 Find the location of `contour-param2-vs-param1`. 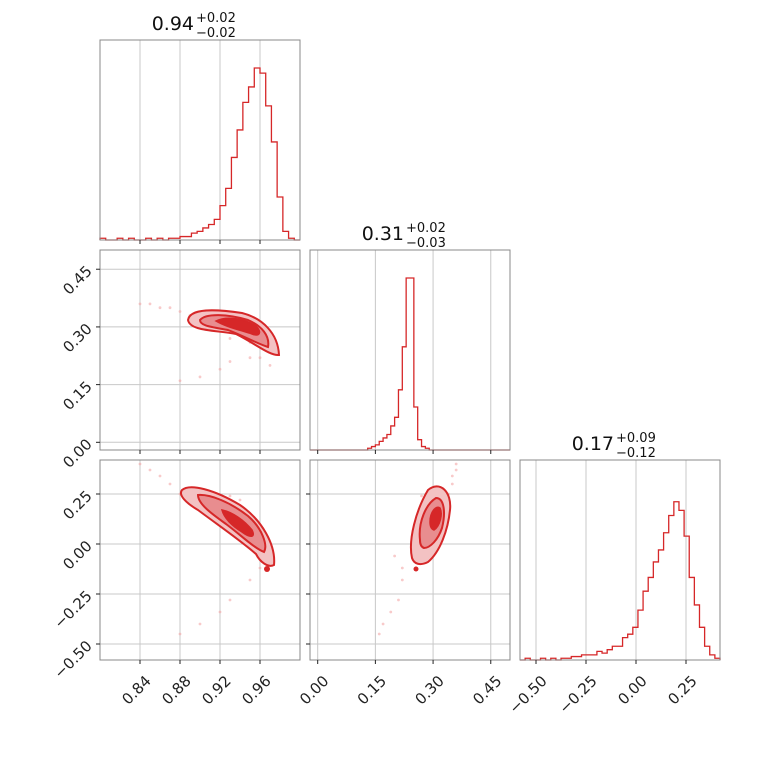

contour-param2-vs-param1 is located at coordinates (233, 333).